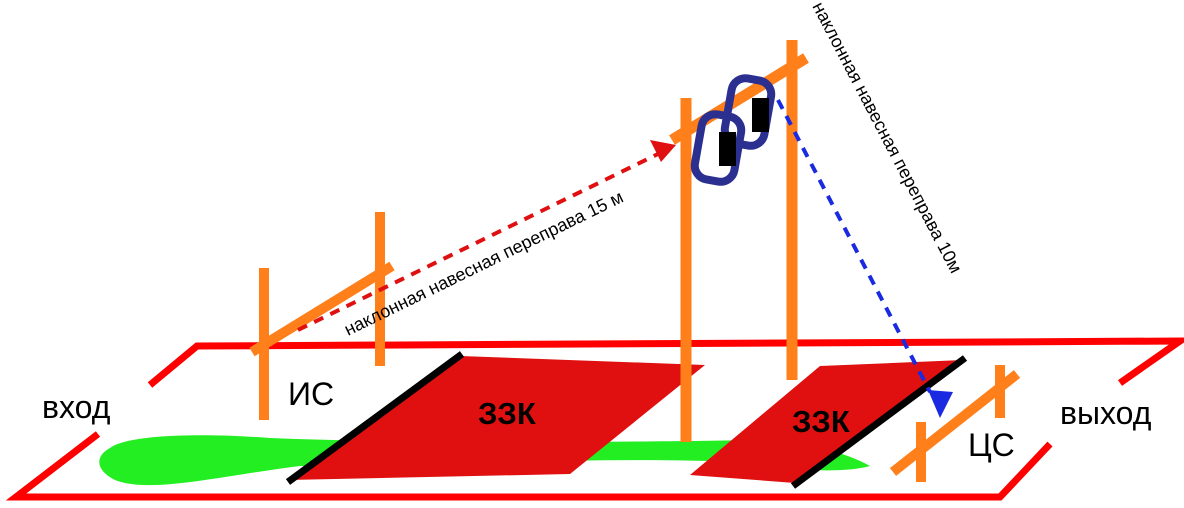  I want to click on central-crossbar, so click(739, 99).